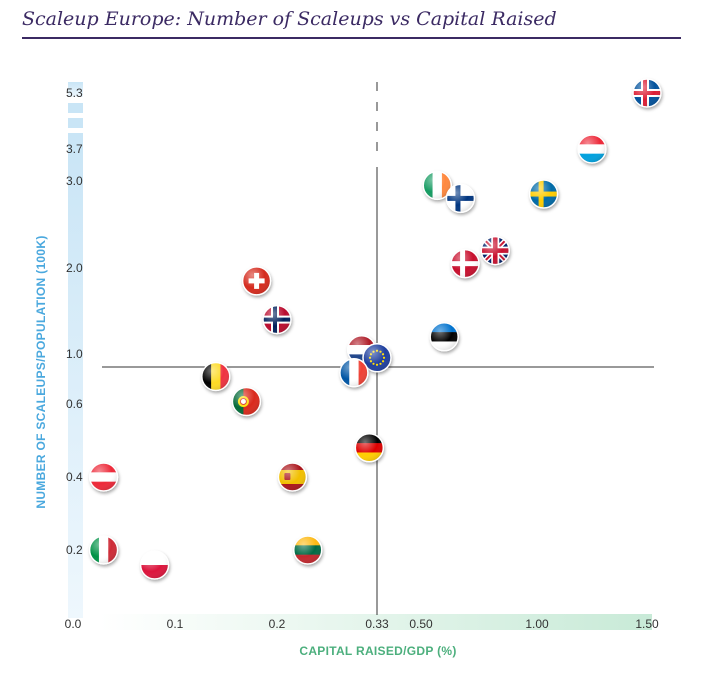  What do you see at coordinates (277, 624) in the screenshot?
I see `x-tick-label: 0.2` at bounding box center [277, 624].